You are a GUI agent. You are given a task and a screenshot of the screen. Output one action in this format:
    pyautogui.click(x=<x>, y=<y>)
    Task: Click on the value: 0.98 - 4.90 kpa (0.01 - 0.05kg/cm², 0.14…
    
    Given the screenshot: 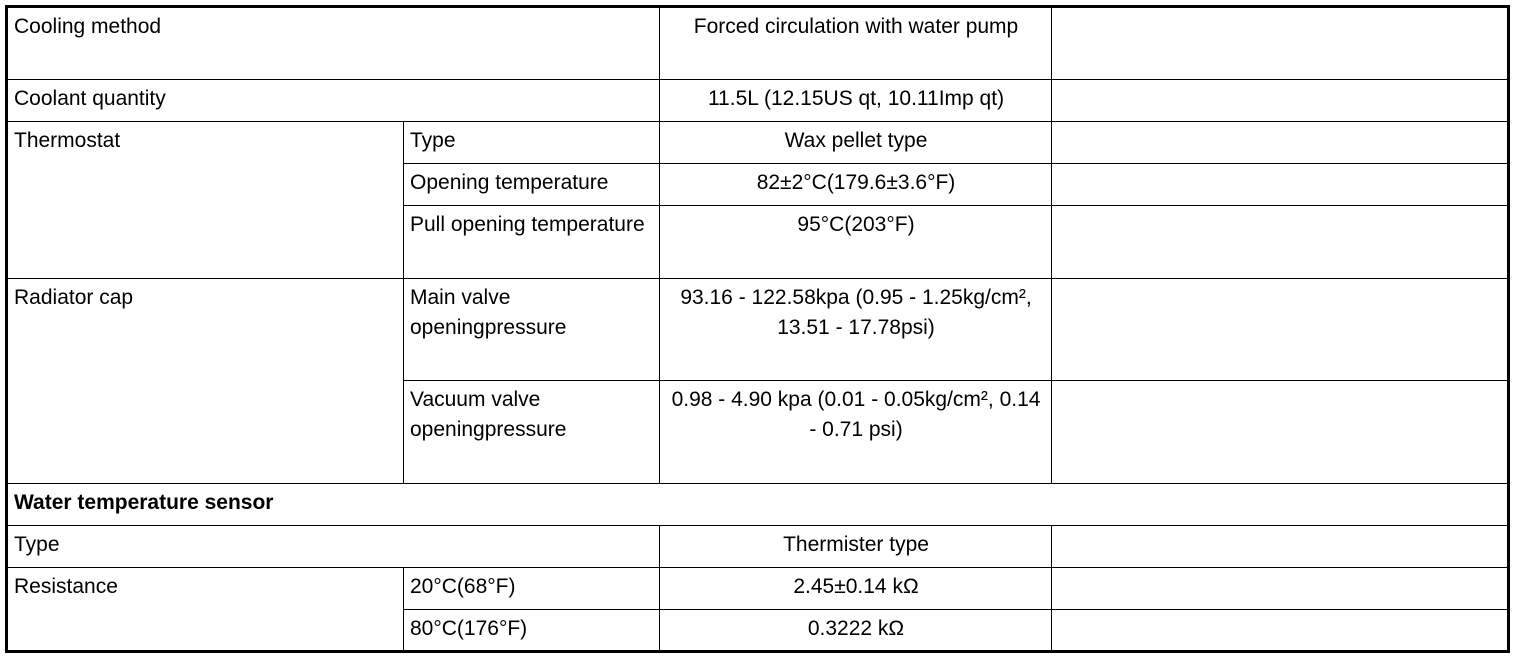 What is the action you would take?
    pyautogui.click(x=855, y=432)
    